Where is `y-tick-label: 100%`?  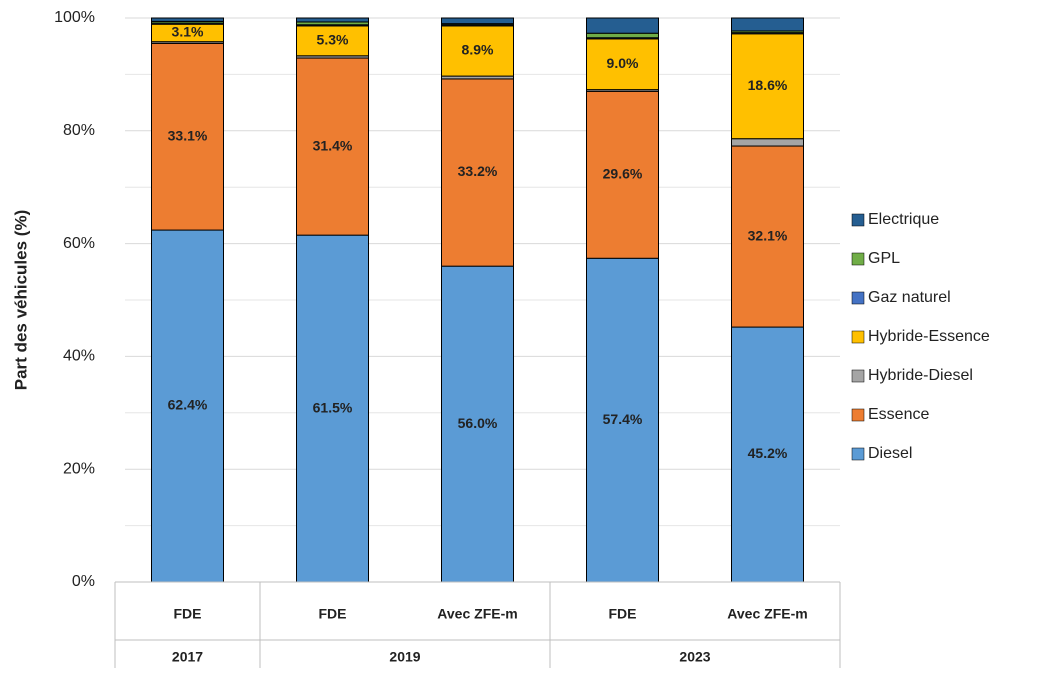
y-tick-label: 100% is located at coordinates (74, 17).